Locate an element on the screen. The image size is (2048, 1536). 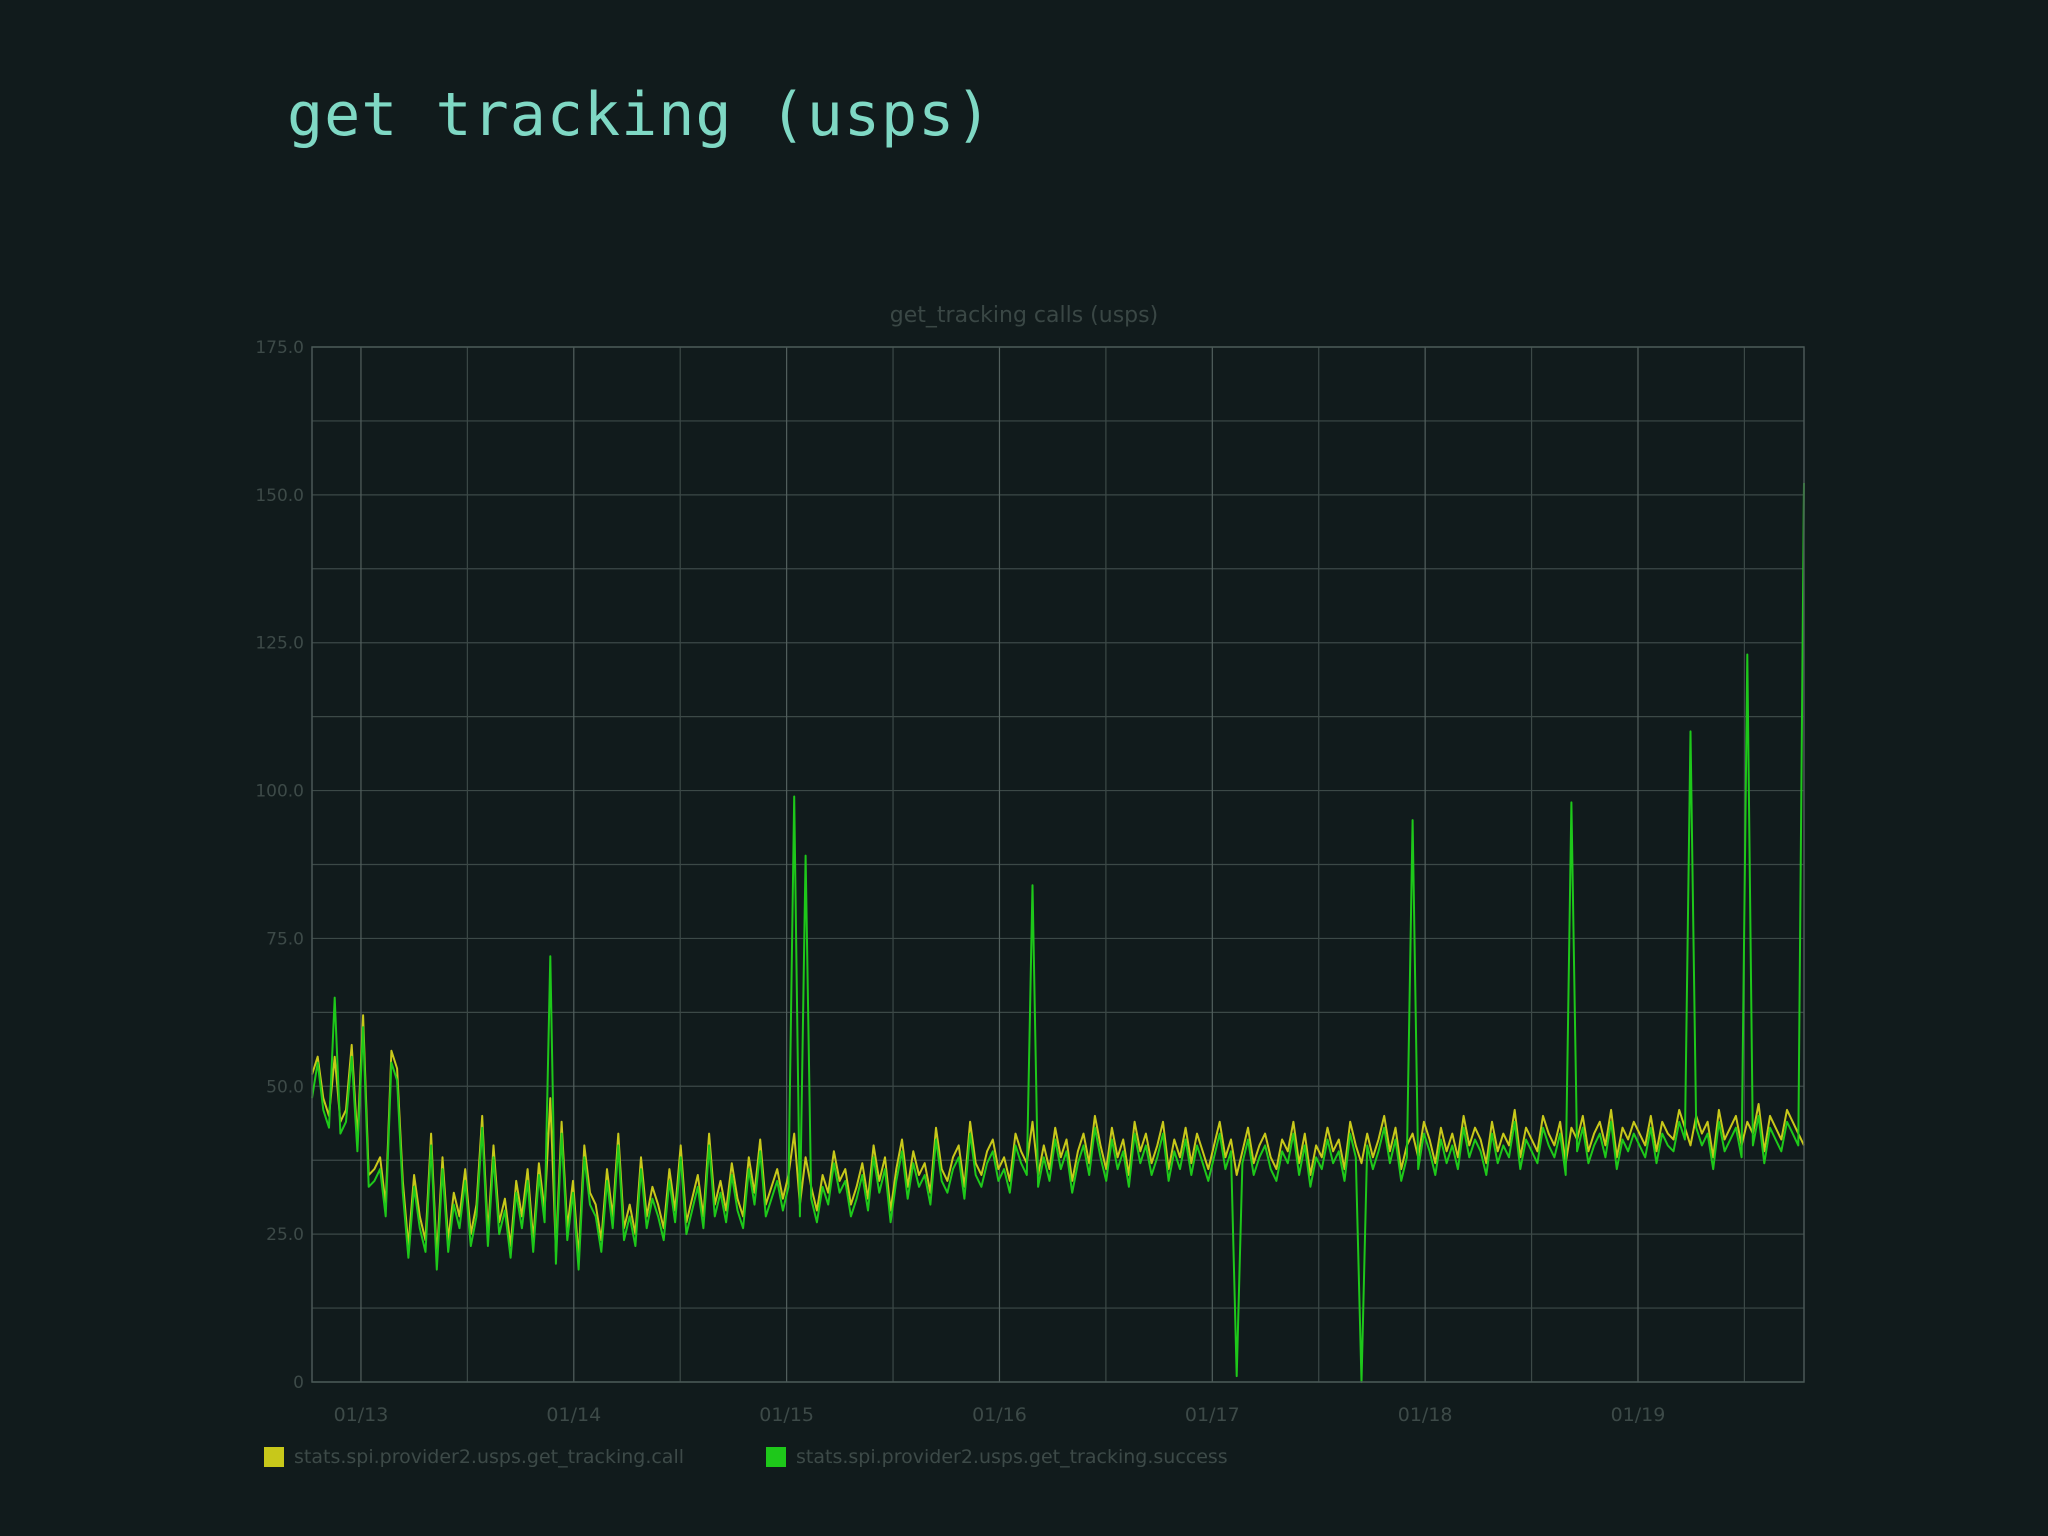
y-tick-label: 25.0 is located at coordinates (285, 1235).